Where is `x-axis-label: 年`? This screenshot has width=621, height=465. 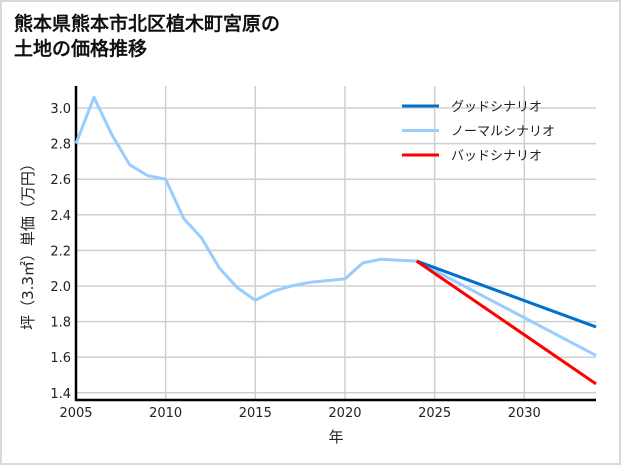
x-axis-label: 年 is located at coordinates (335, 437).